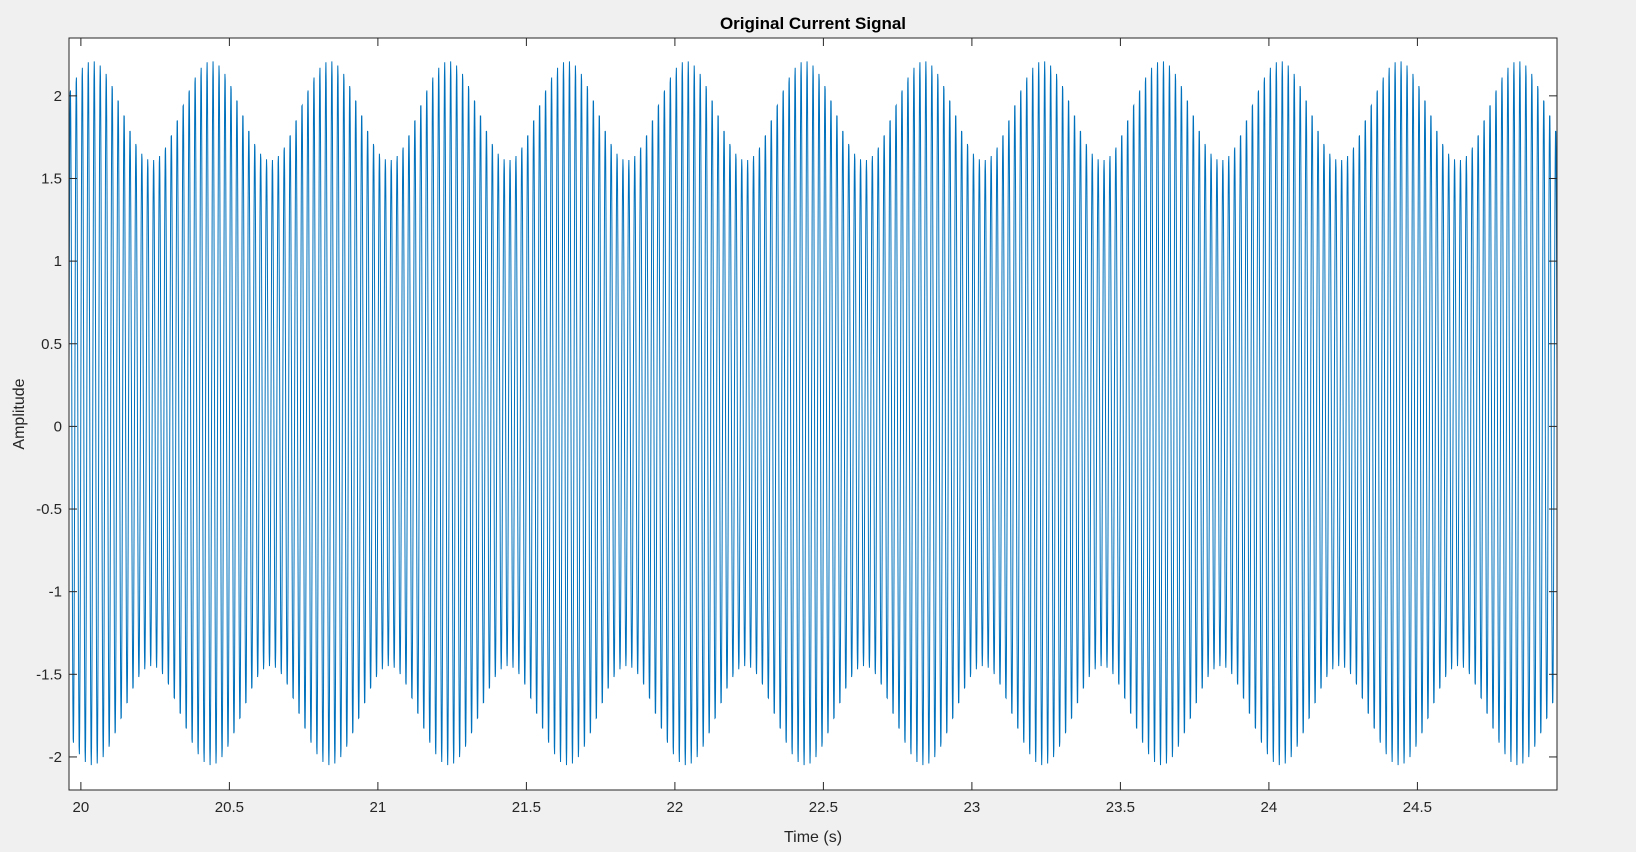  Describe the element at coordinates (55, 592) in the screenshot. I see `y-tick-label-6: -1` at that location.